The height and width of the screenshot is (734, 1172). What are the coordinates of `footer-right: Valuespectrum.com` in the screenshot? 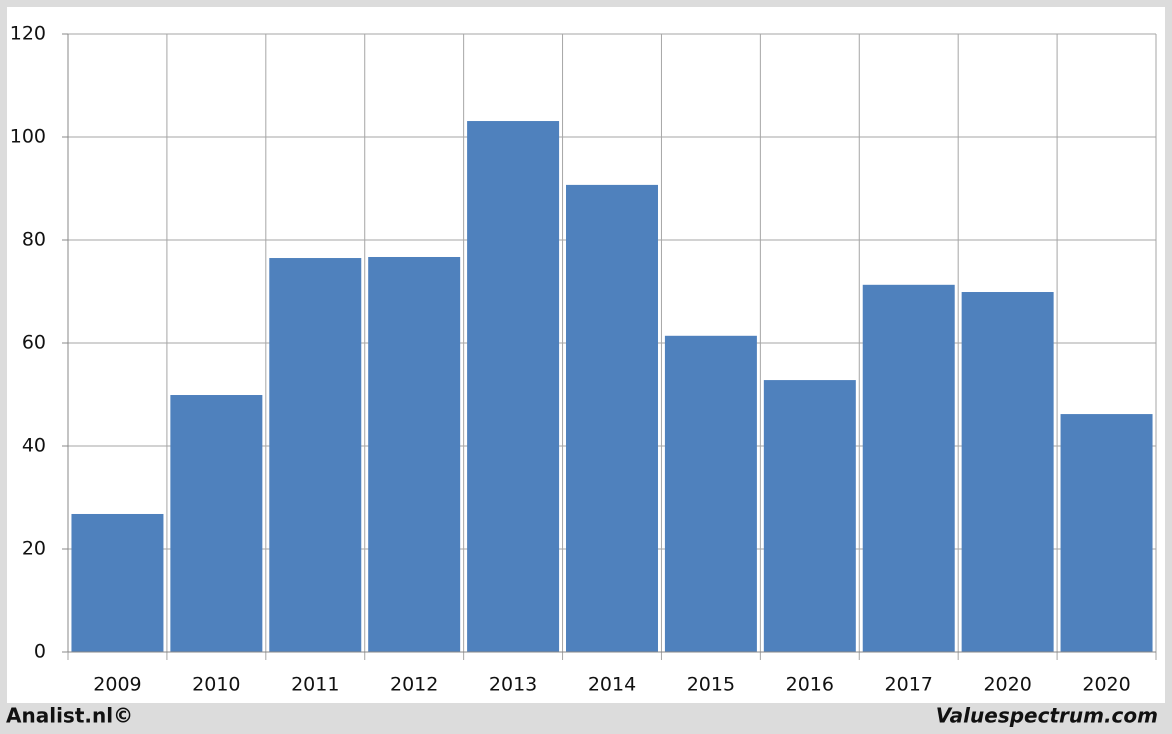 It's located at (1047, 716).